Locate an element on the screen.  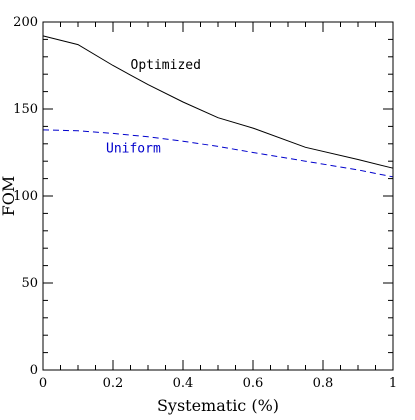
series-label-uniform: Uniform is located at coordinates (133, 149).